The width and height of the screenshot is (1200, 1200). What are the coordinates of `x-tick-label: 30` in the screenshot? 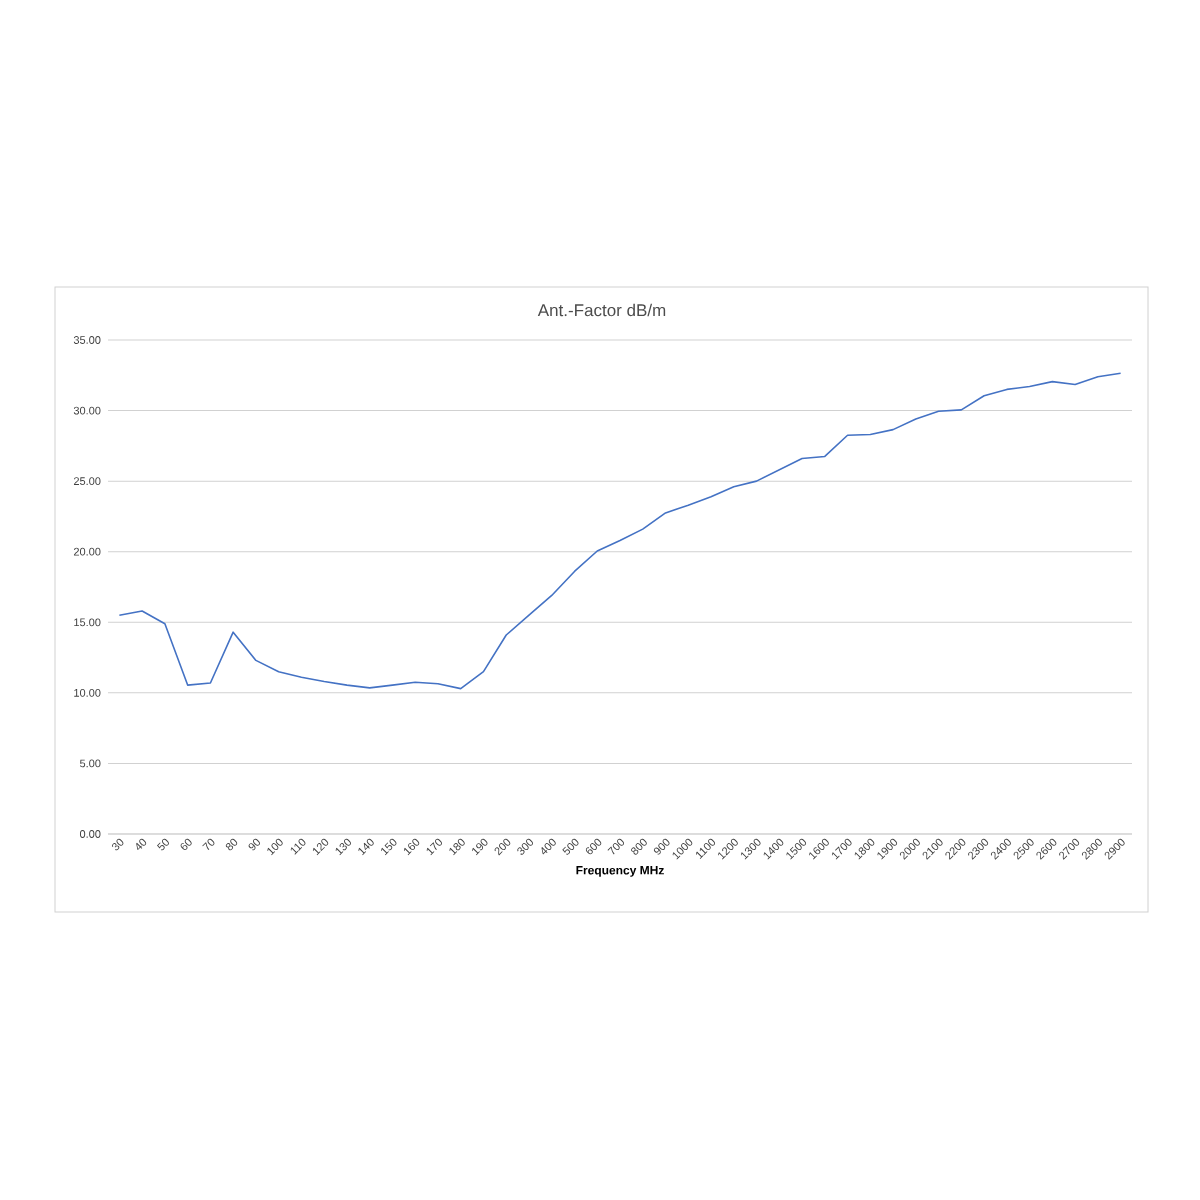 It's located at (118, 844).